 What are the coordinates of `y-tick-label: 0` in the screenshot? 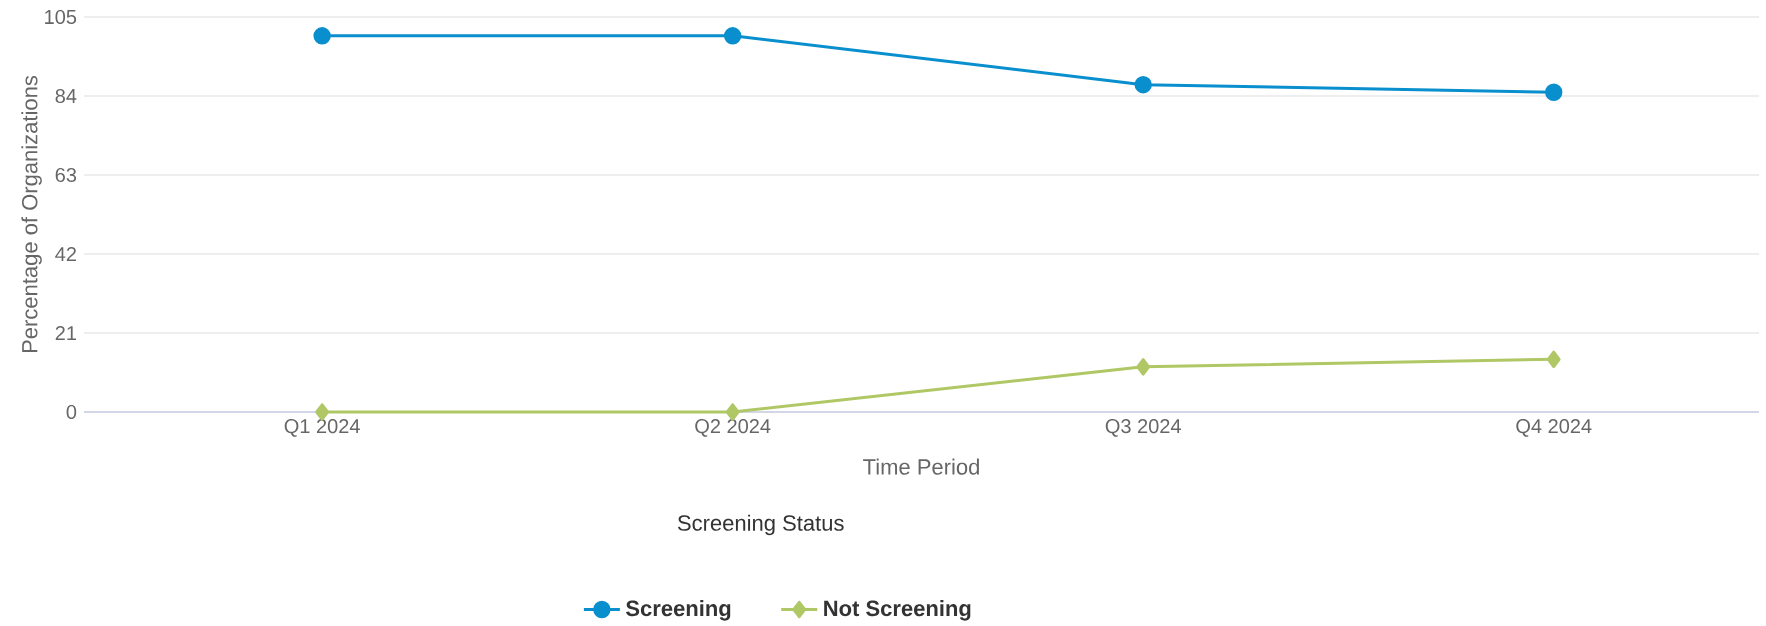 It's located at (71, 412).